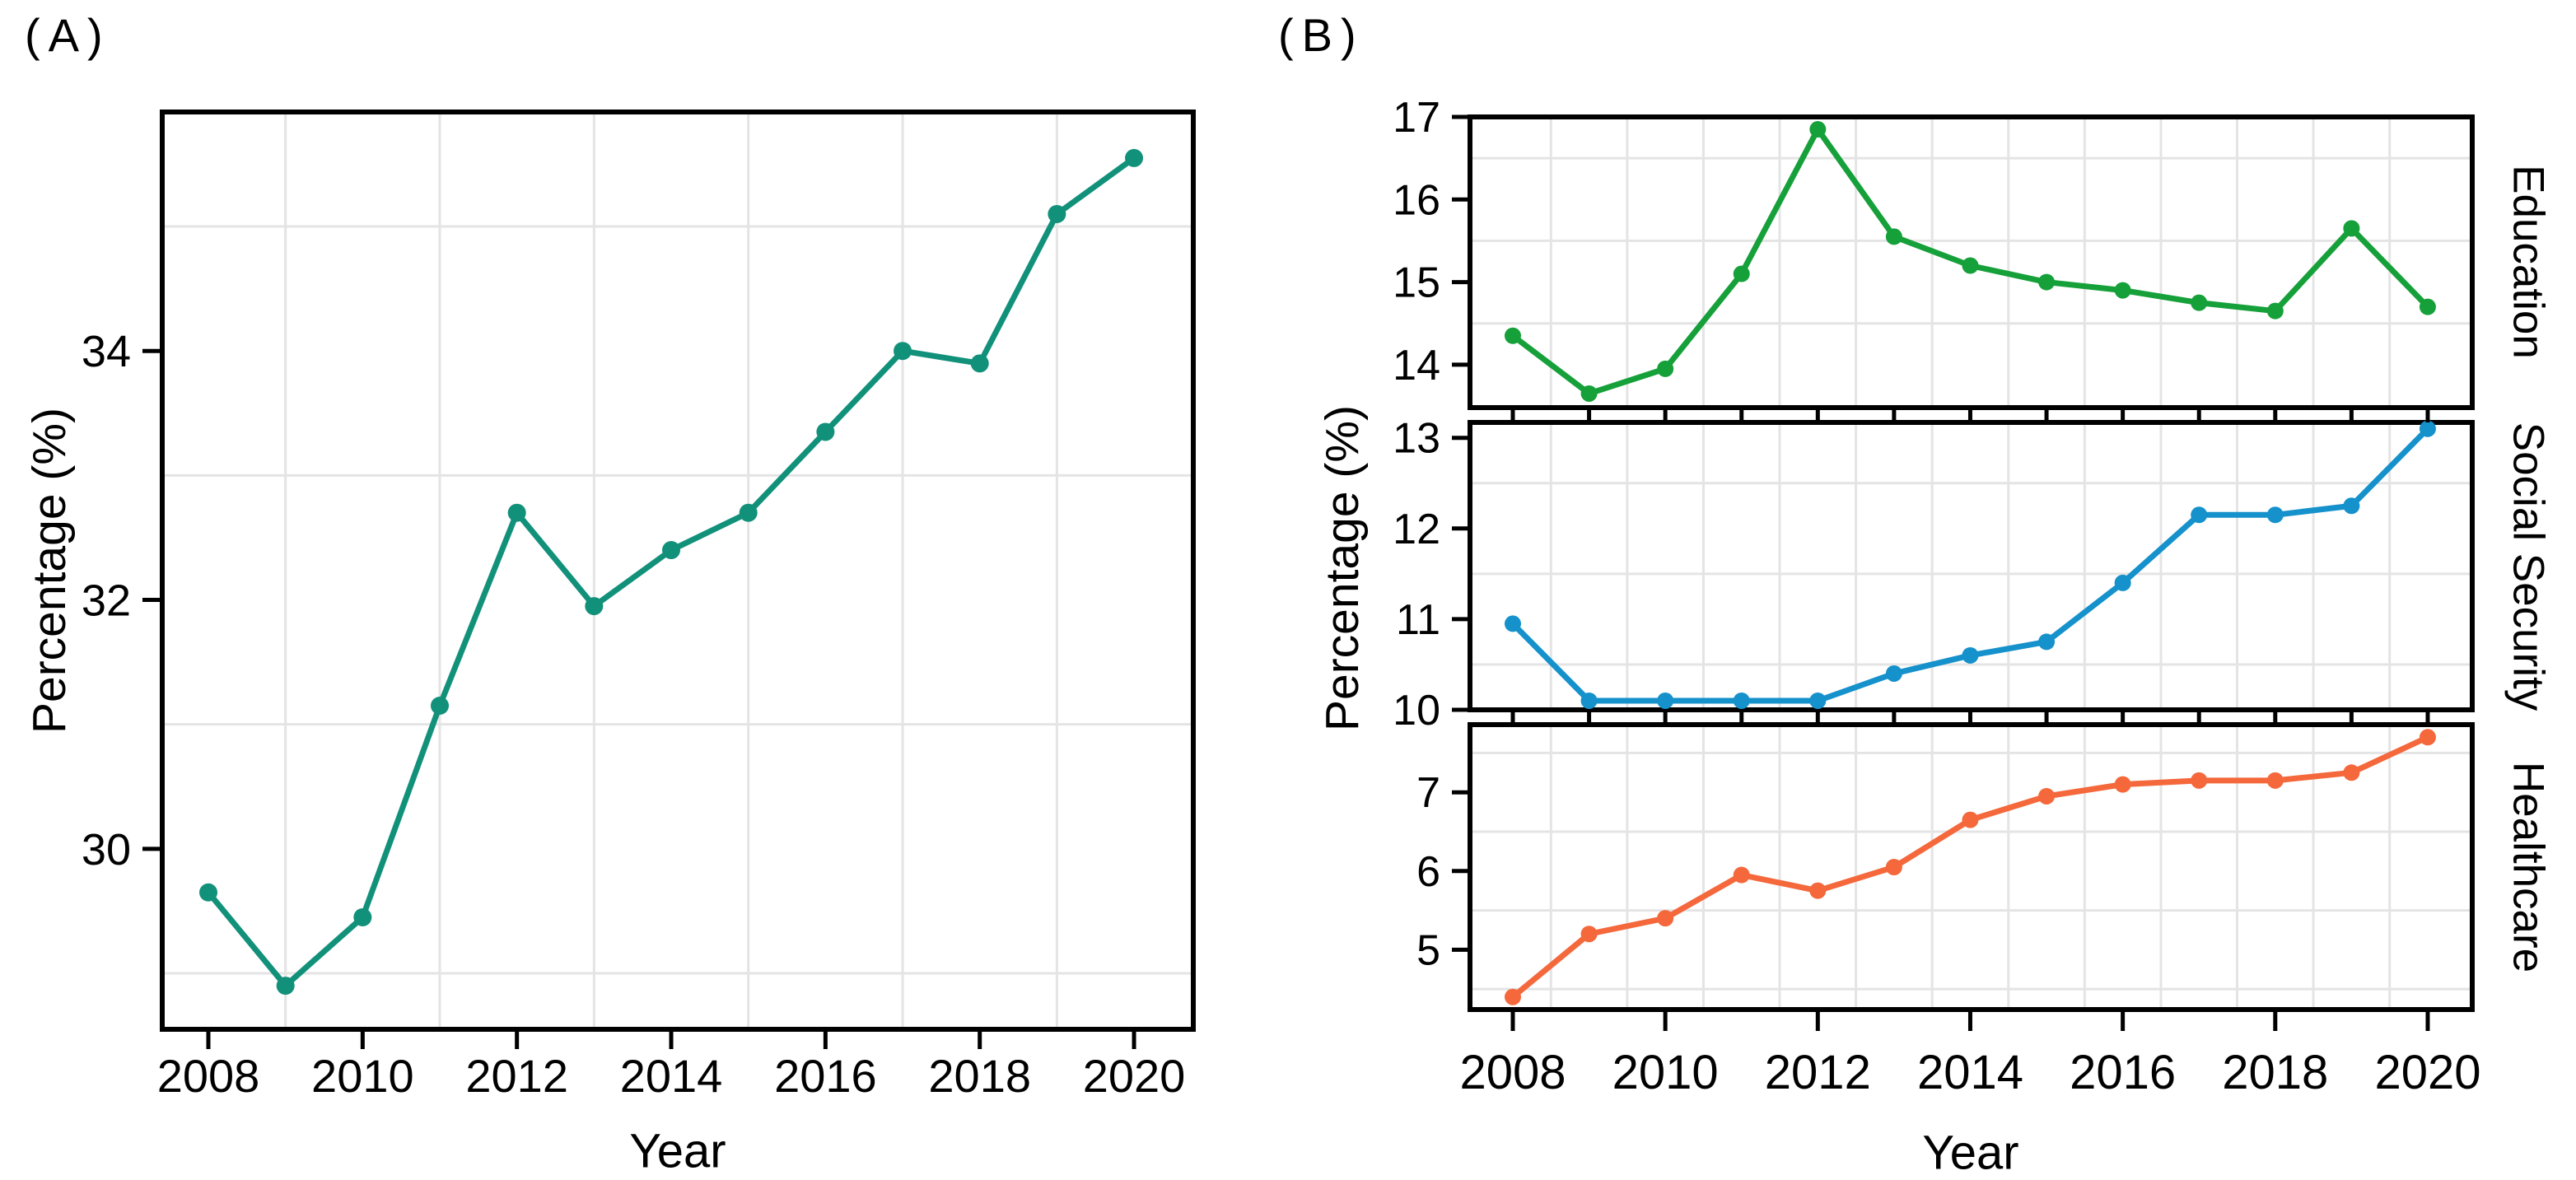  I want to click on svg-text: 34, so click(106, 351).